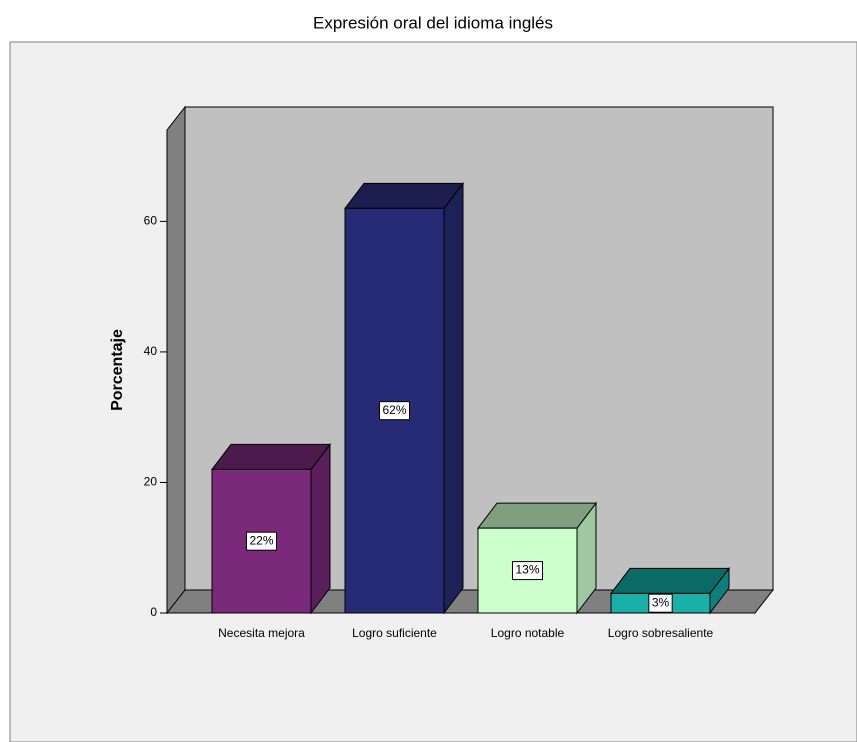 The height and width of the screenshot is (742, 857). I want to click on value-label: 3%, so click(661, 602).